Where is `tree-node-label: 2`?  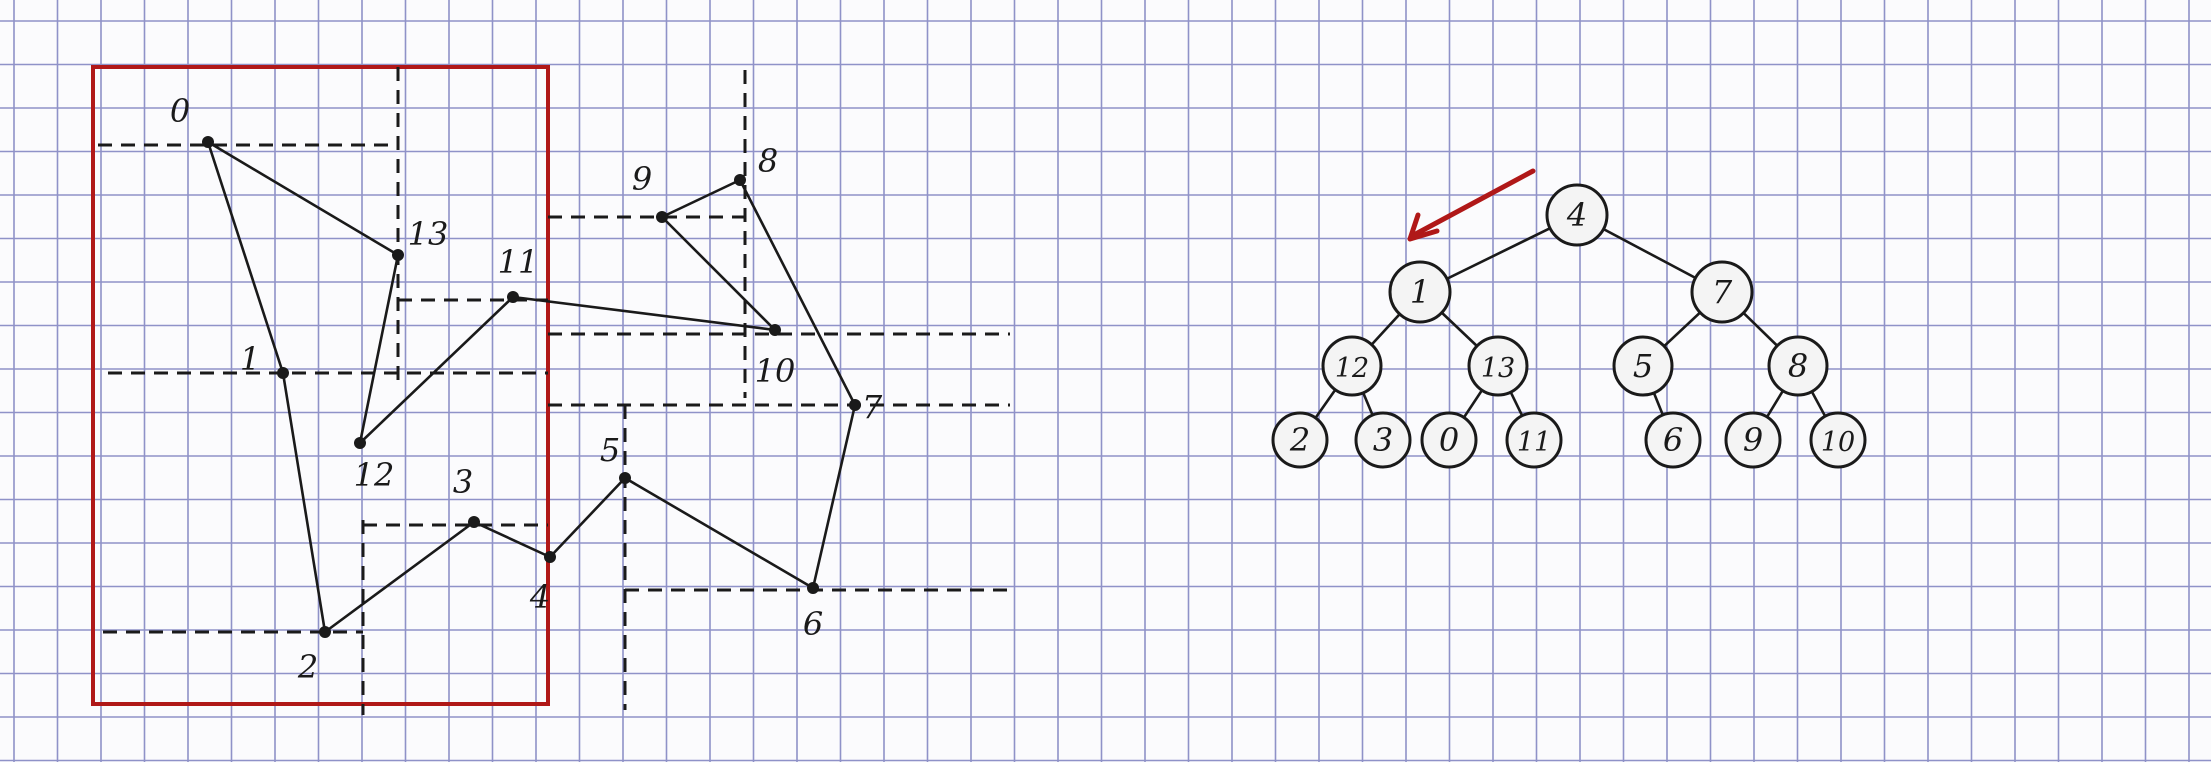
tree-node-label: 2 is located at coordinates (1299, 440).